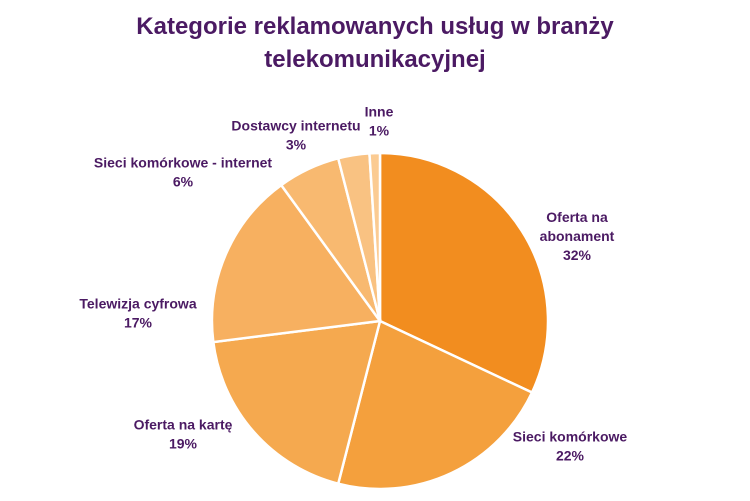 This screenshot has height=501, width=750. I want to click on slice-value-label: 6%, so click(183, 182).